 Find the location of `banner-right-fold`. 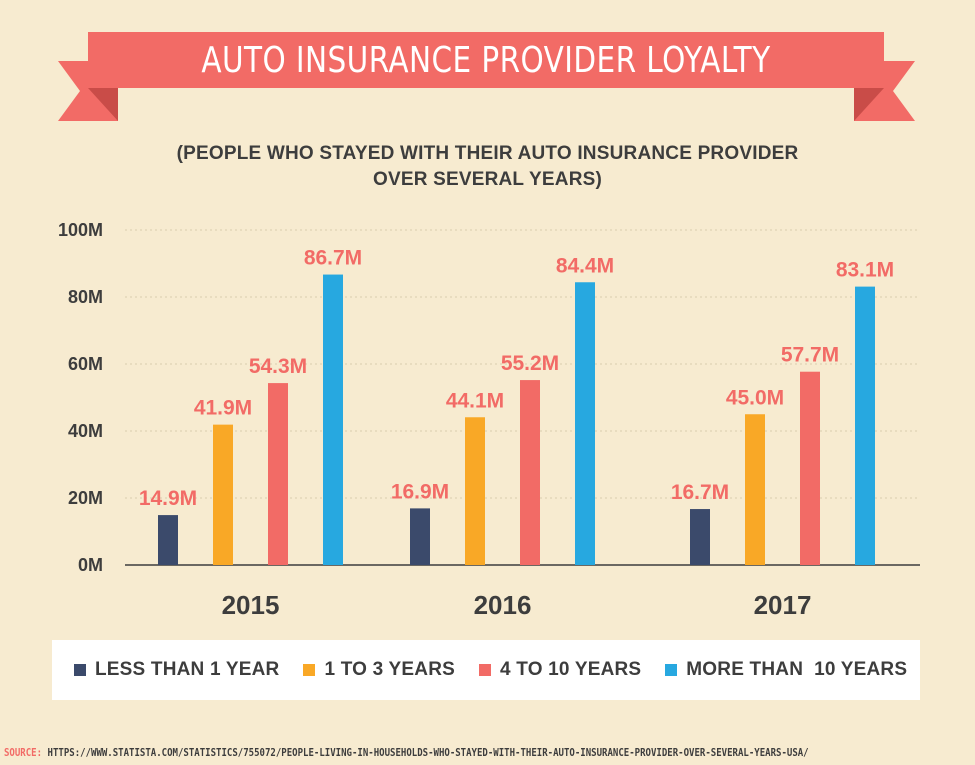

banner-right-fold is located at coordinates (869, 104).